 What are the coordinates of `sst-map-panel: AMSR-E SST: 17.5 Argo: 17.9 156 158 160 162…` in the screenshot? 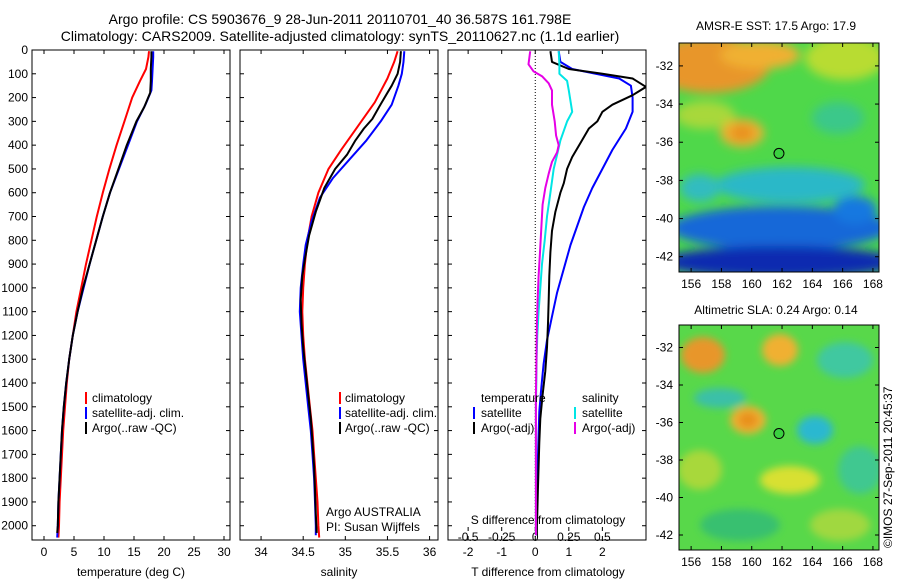 It's located at (770, 155).